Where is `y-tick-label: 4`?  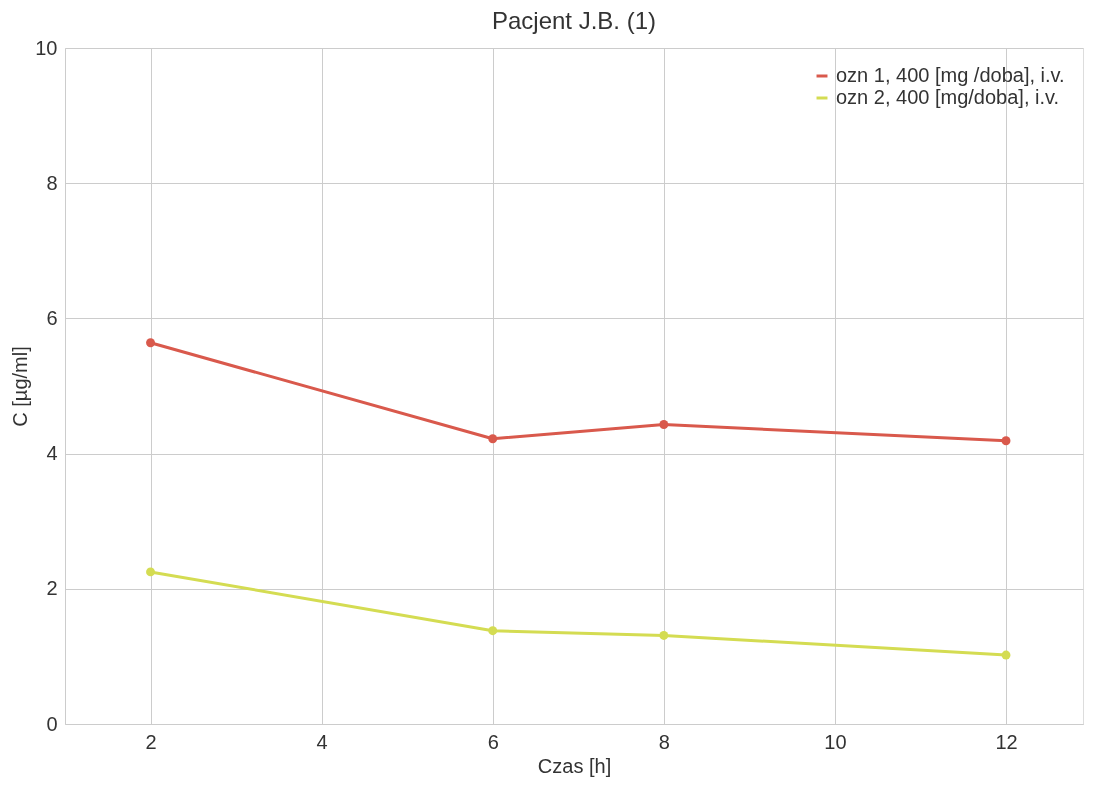 y-tick-label: 4 is located at coordinates (52, 453).